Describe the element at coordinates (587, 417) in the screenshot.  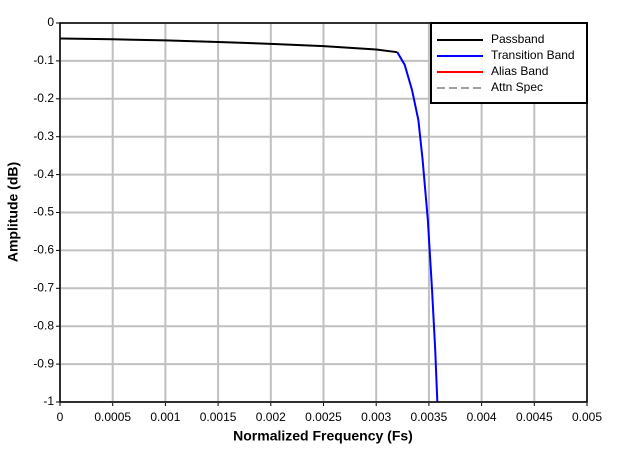
I see `x-tick-label: 0.005` at that location.